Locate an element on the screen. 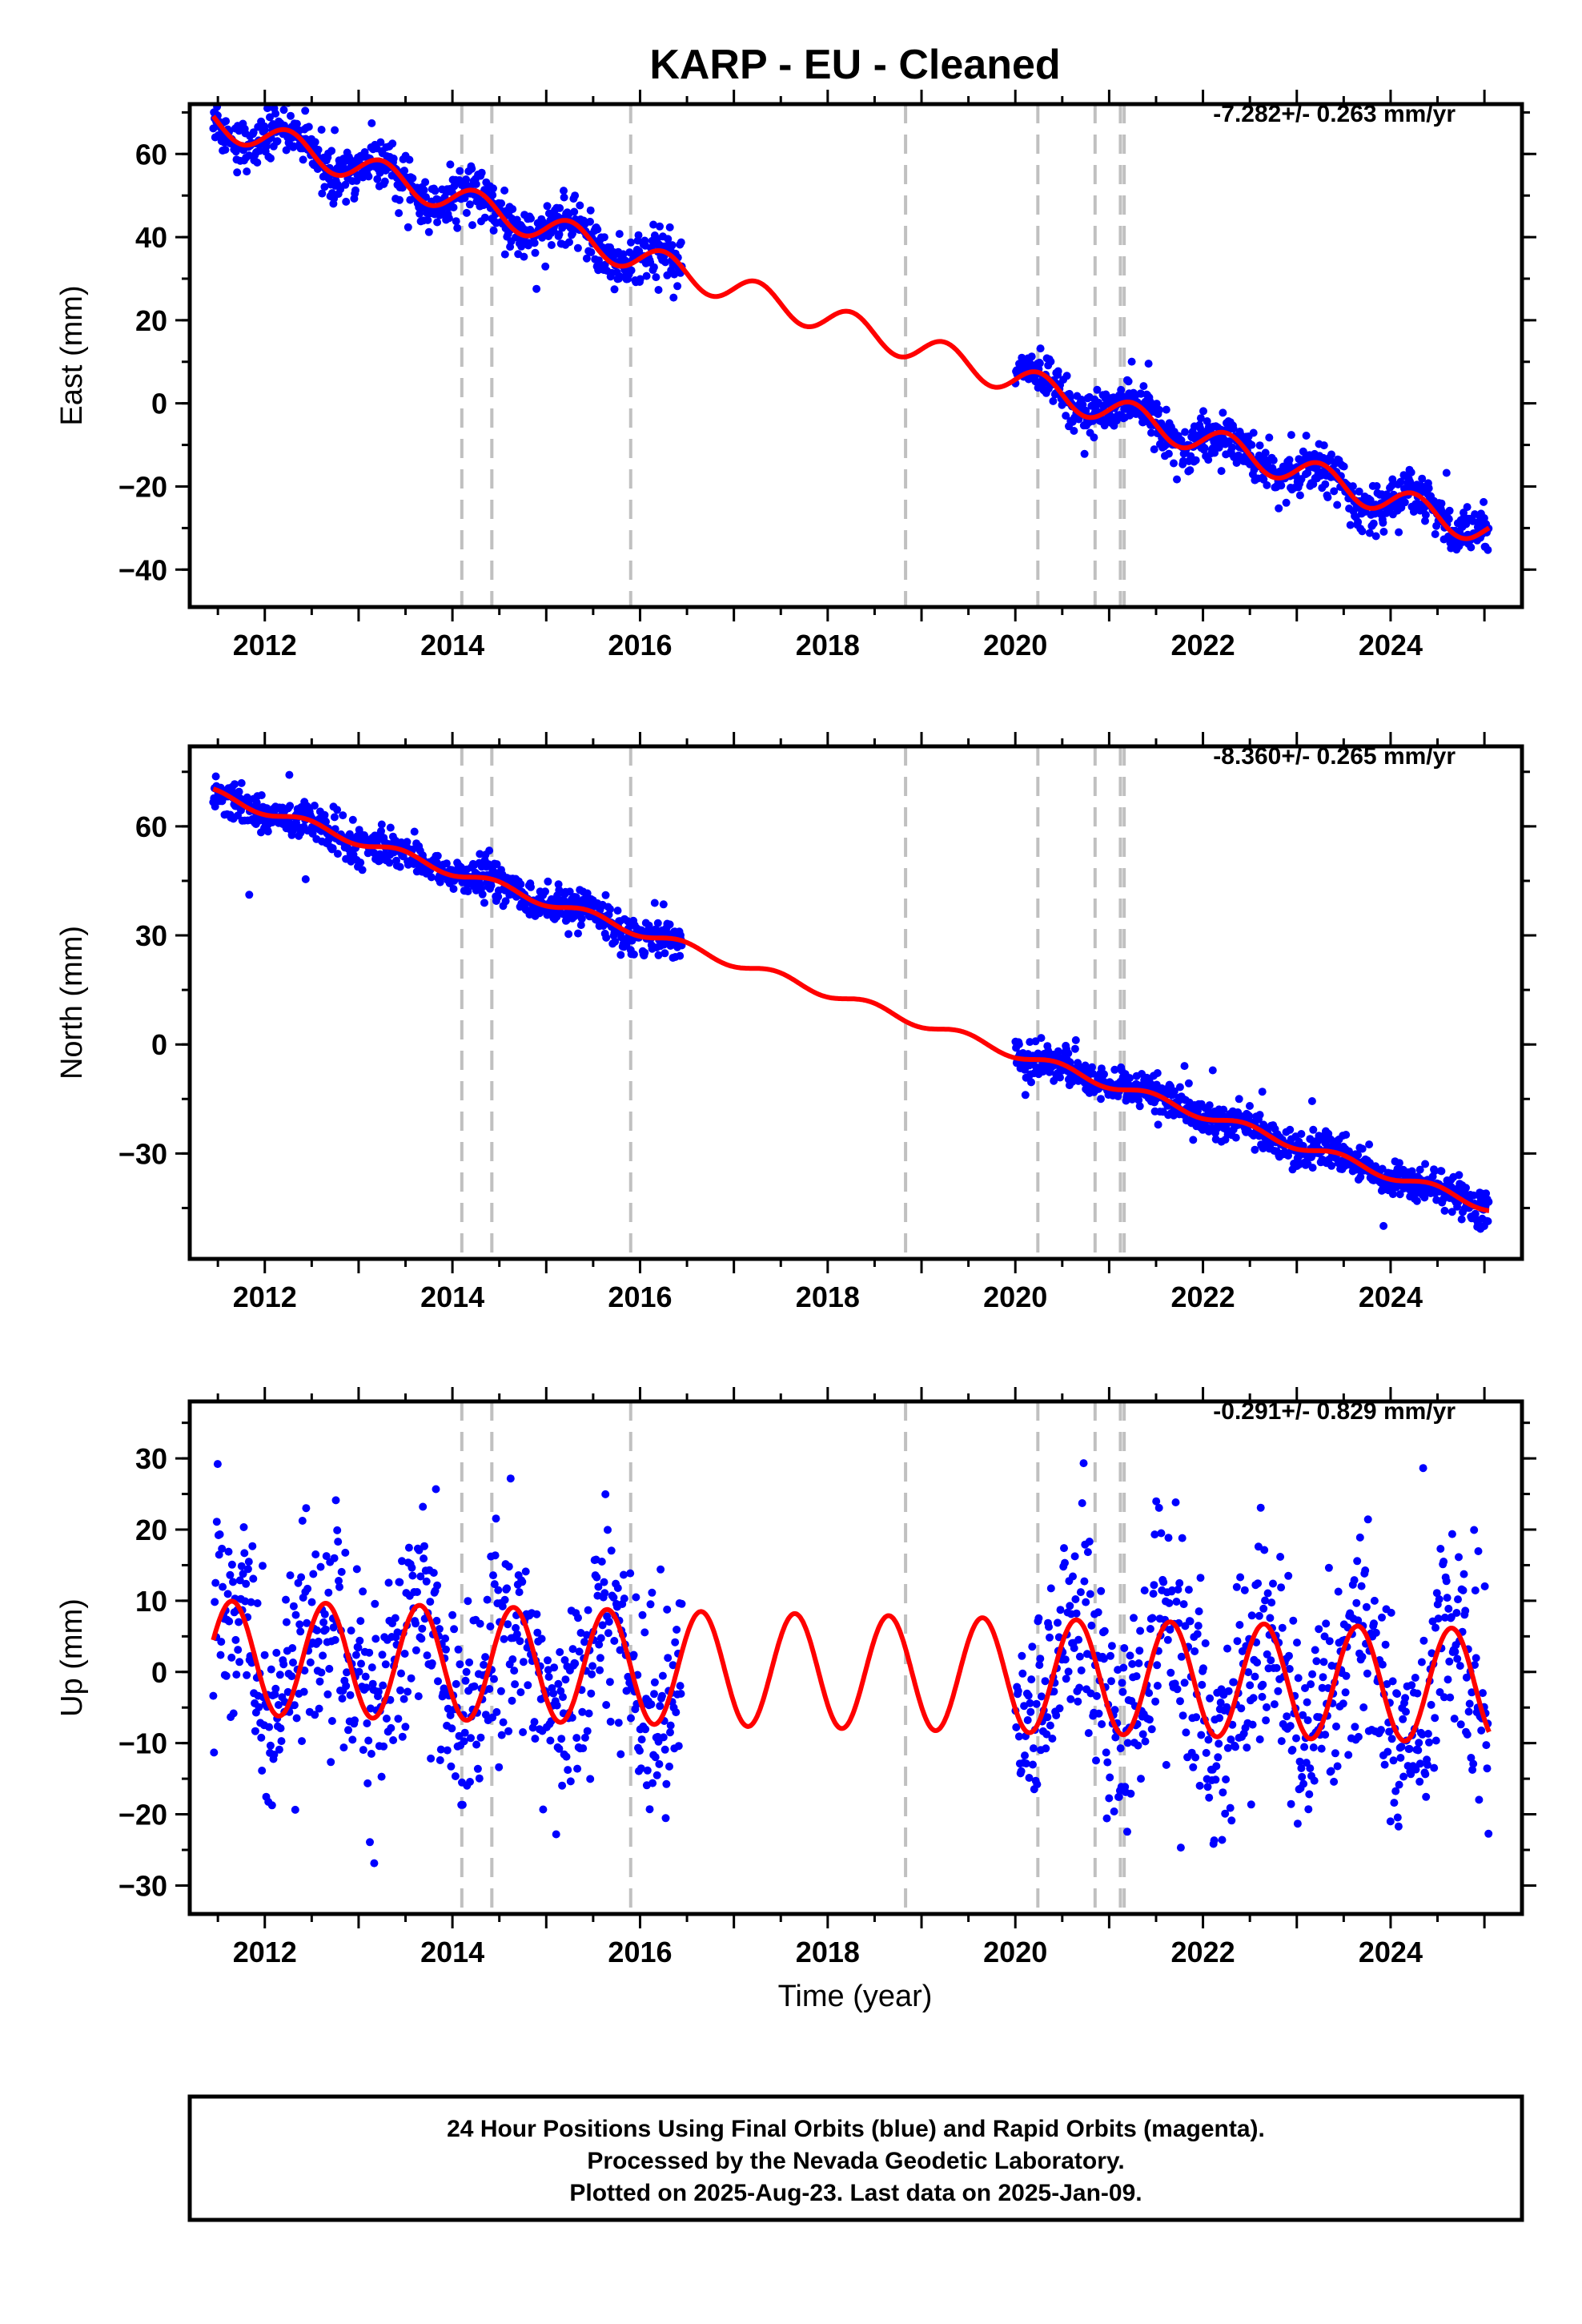  x-tick-label: 2016 is located at coordinates (640, 1952).